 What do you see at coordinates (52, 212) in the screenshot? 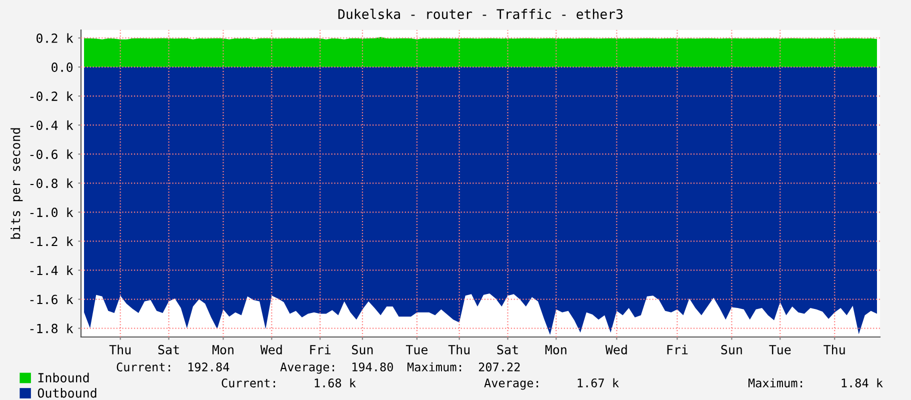
I see `y-tick-label: -1.0 k` at bounding box center [52, 212].